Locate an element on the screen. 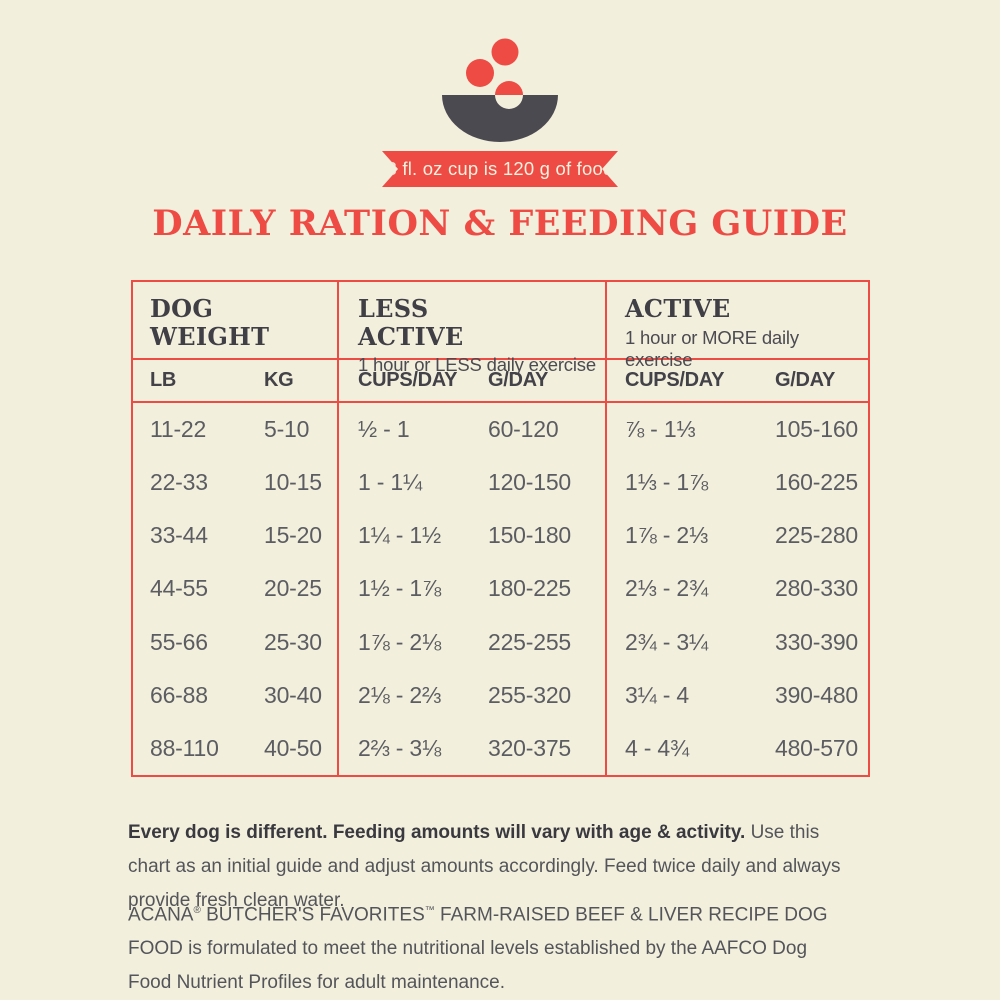  cups-value: 2⅔ - 3⅛ is located at coordinates (399, 747).